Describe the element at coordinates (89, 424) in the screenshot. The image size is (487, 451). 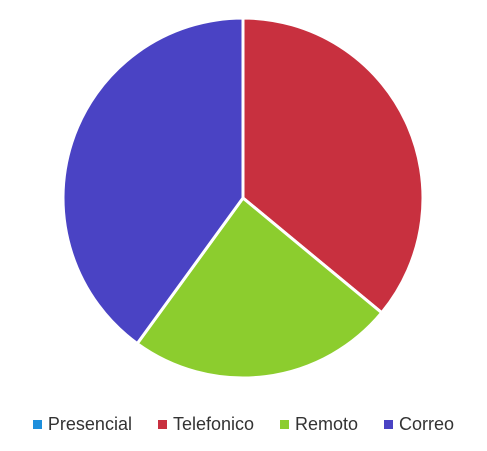
I see `legend-label: Presencial` at that location.